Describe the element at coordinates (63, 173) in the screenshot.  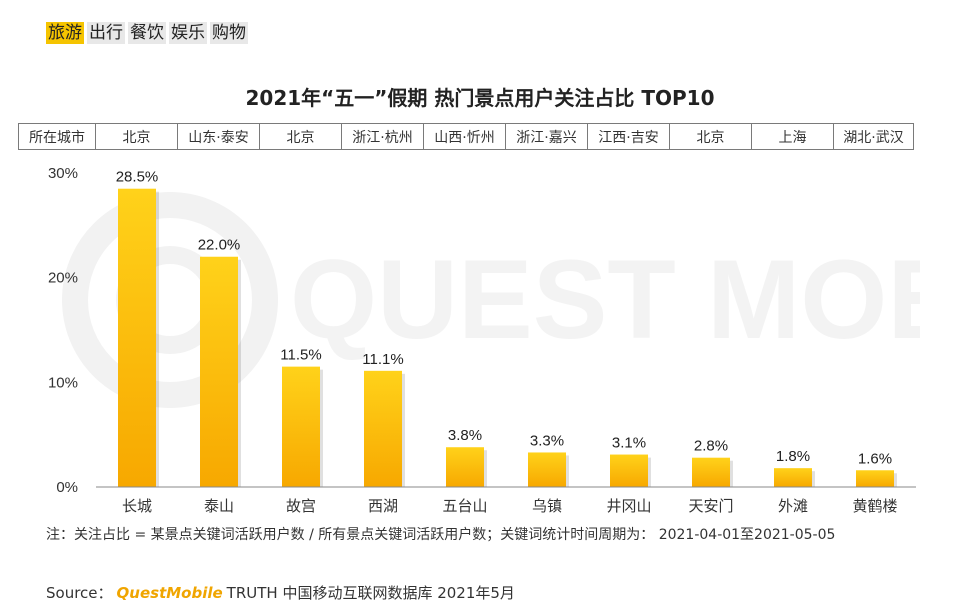
I see `y-tick-label: 30%` at that location.